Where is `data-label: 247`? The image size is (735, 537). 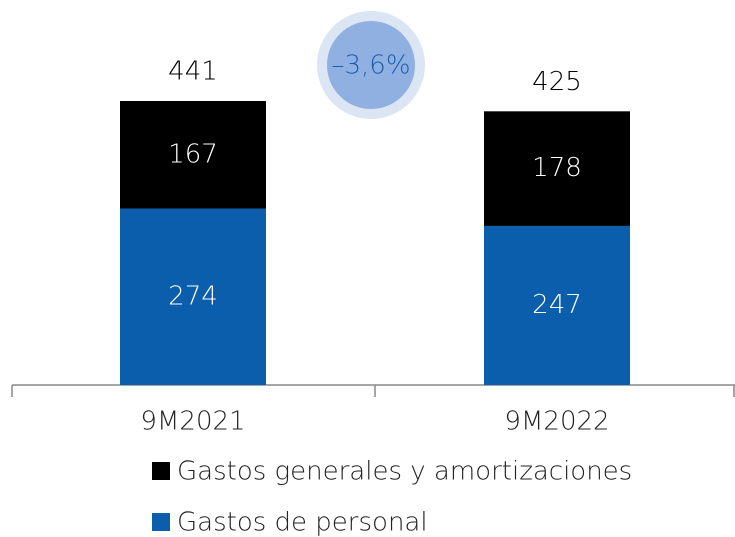 data-label: 247 is located at coordinates (557, 305).